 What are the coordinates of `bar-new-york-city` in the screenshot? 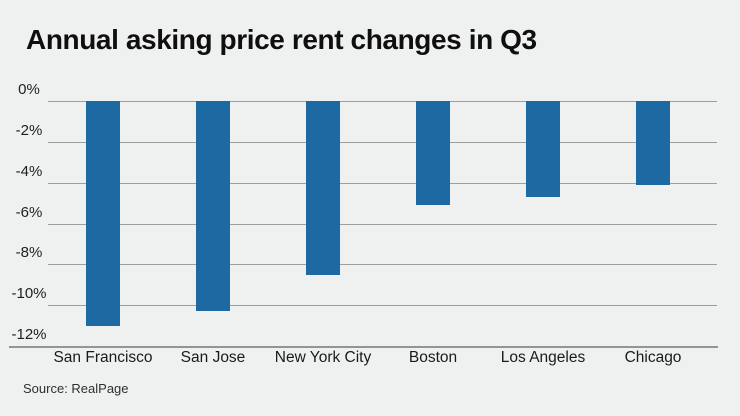 It's located at (323, 188).